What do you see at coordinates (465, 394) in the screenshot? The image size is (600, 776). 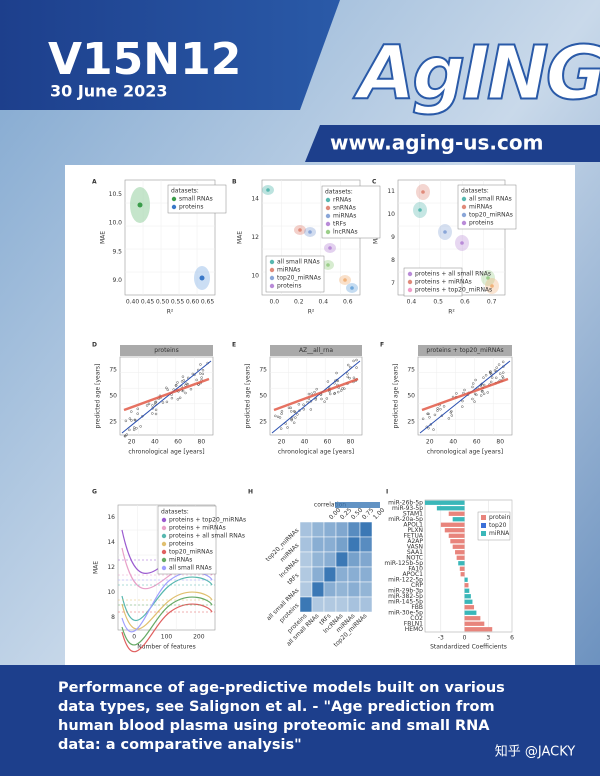 I see `fit-line` at bounding box center [465, 394].